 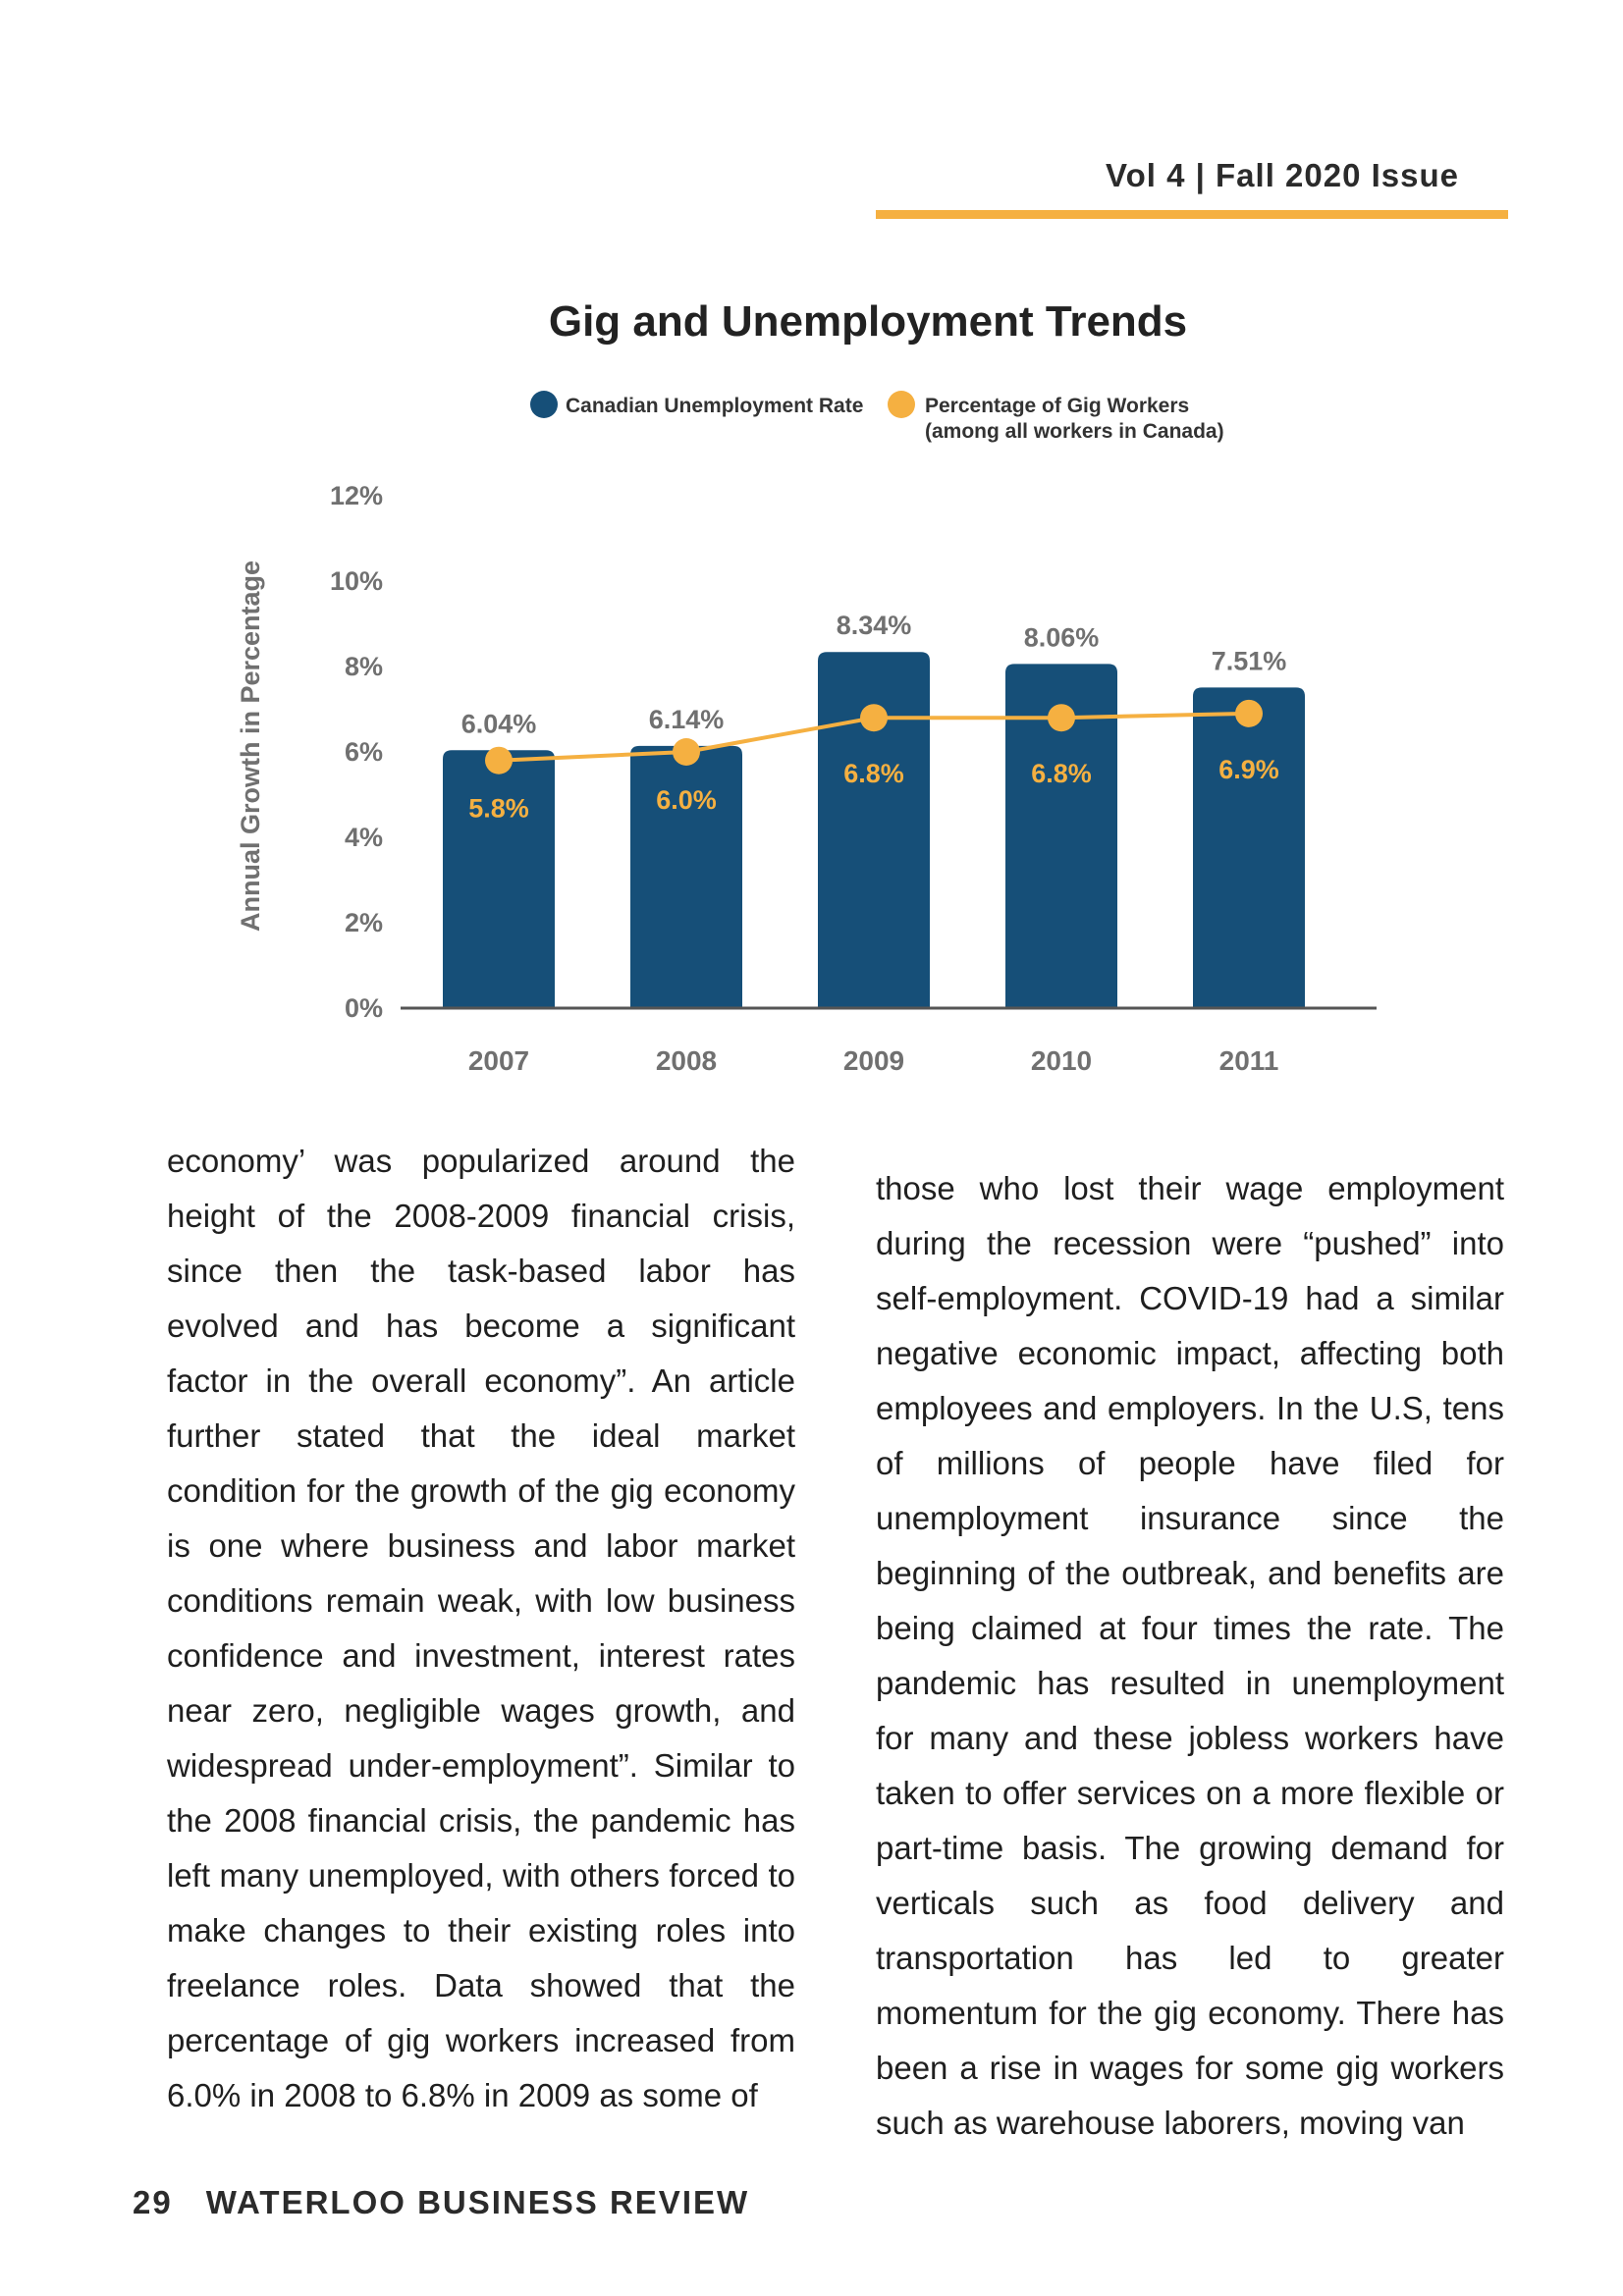 I want to click on legend-label-gig-note: (among all workers in Canada), so click(x=1074, y=432).